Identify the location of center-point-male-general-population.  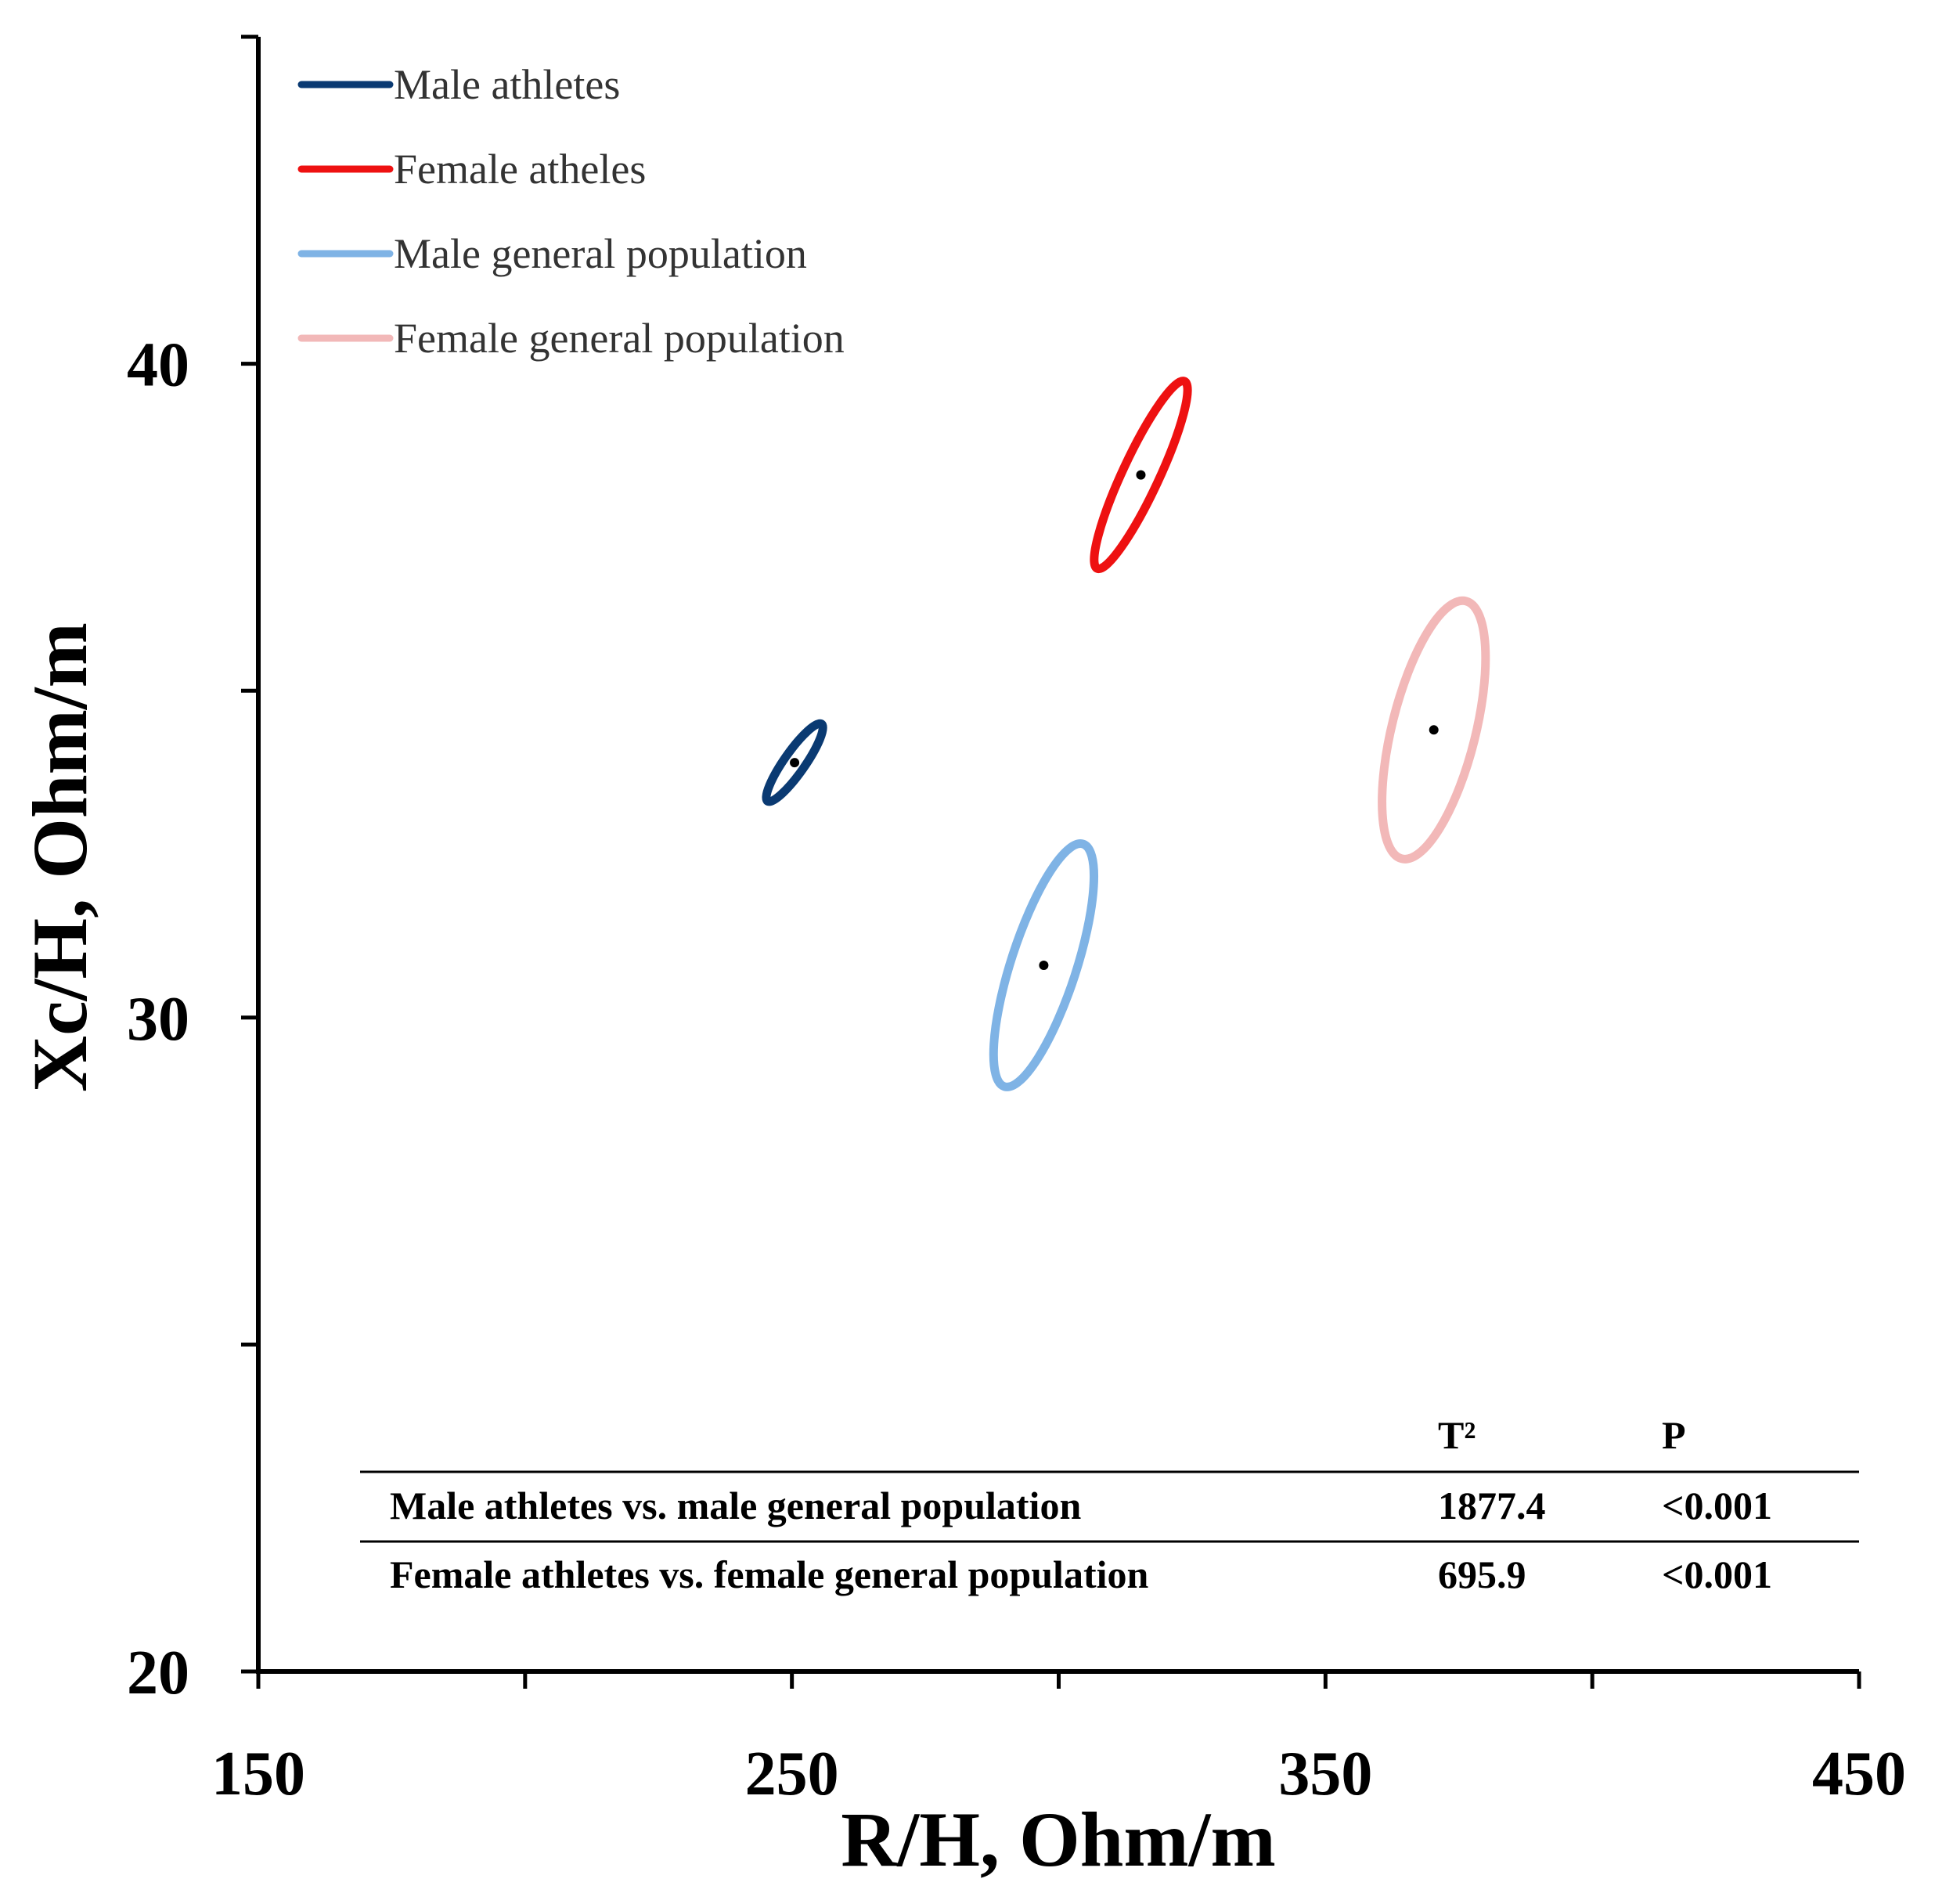
(1044, 965).